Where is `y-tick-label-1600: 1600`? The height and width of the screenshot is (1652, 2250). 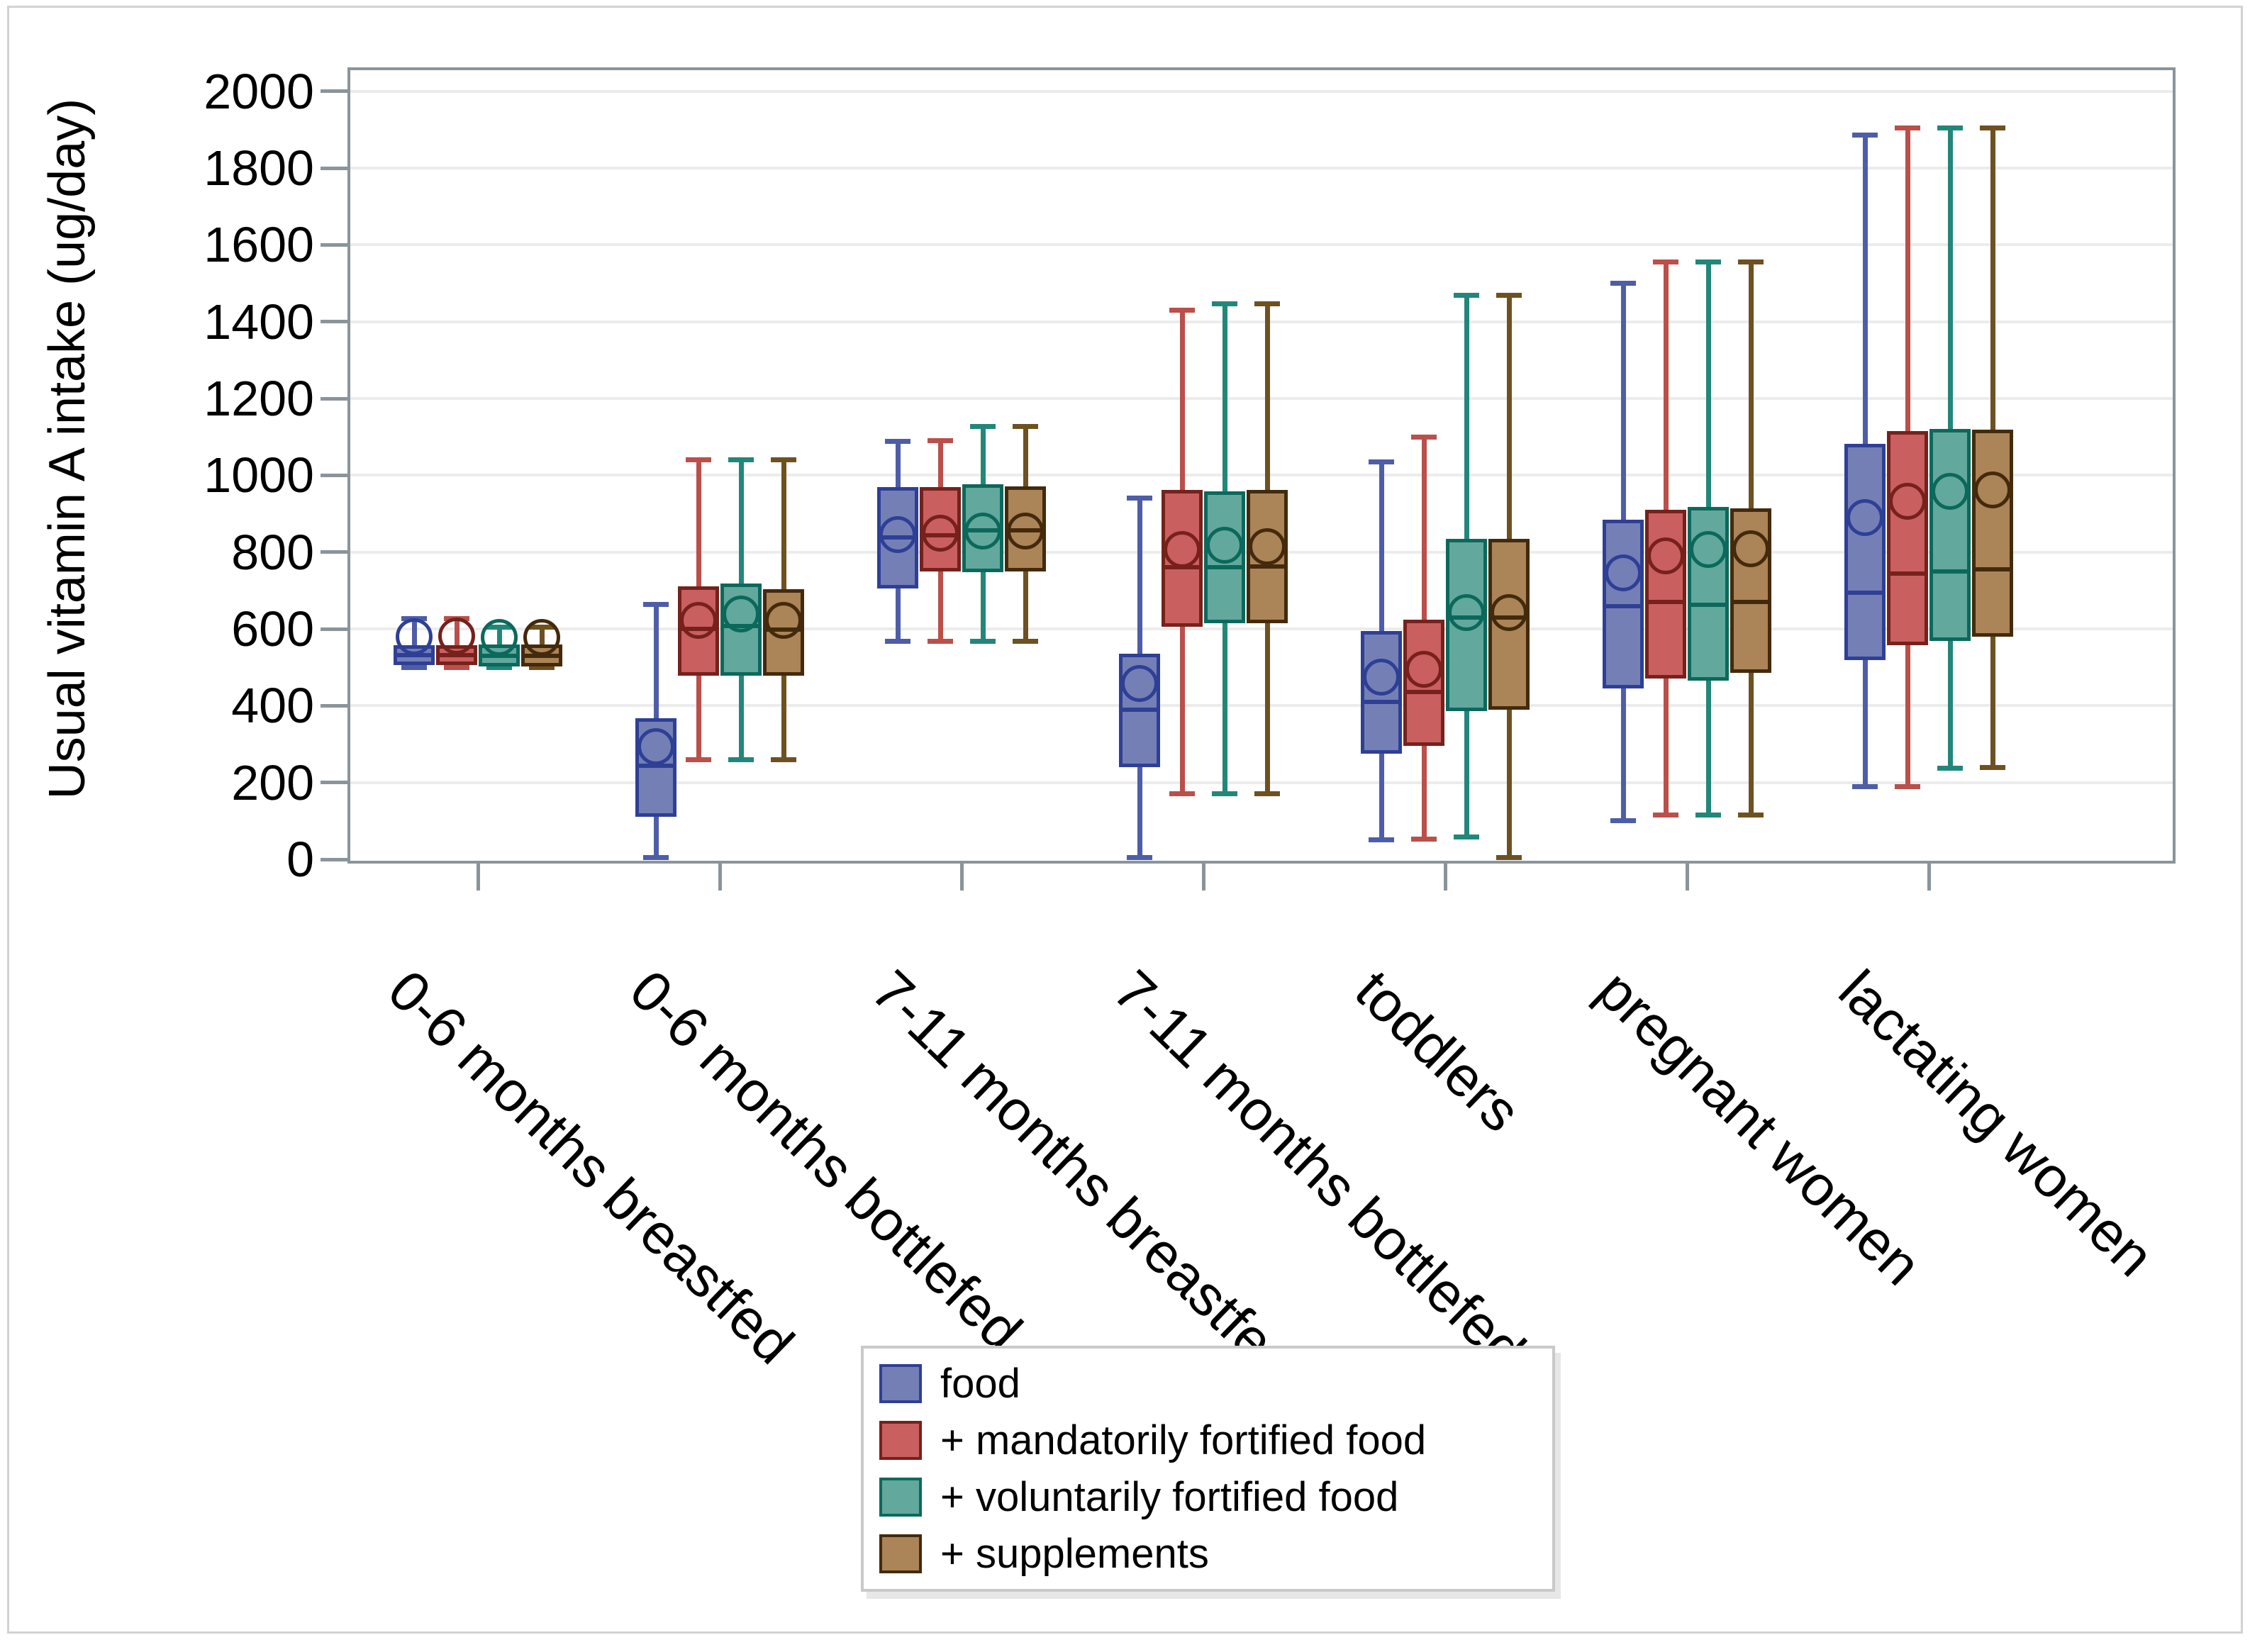
y-tick-label-1600: 1600 is located at coordinates (259, 245).